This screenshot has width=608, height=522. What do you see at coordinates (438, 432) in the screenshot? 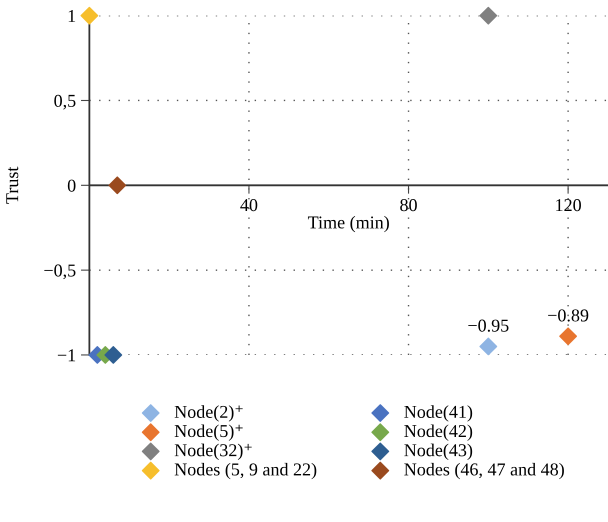
I see `legend-label: Node(42)` at bounding box center [438, 432].